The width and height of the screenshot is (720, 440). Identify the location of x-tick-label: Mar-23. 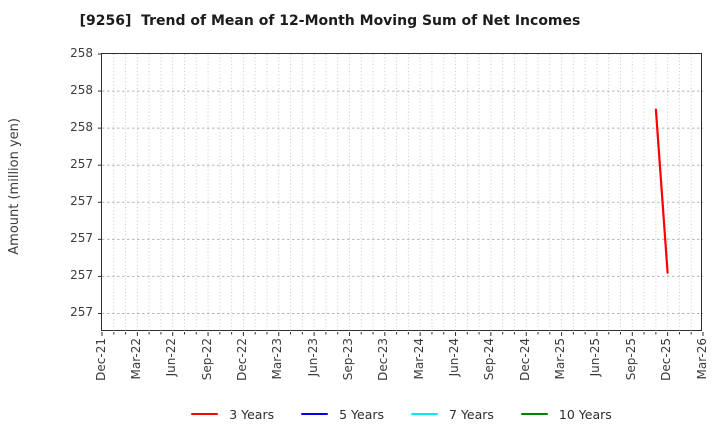
(277, 359).